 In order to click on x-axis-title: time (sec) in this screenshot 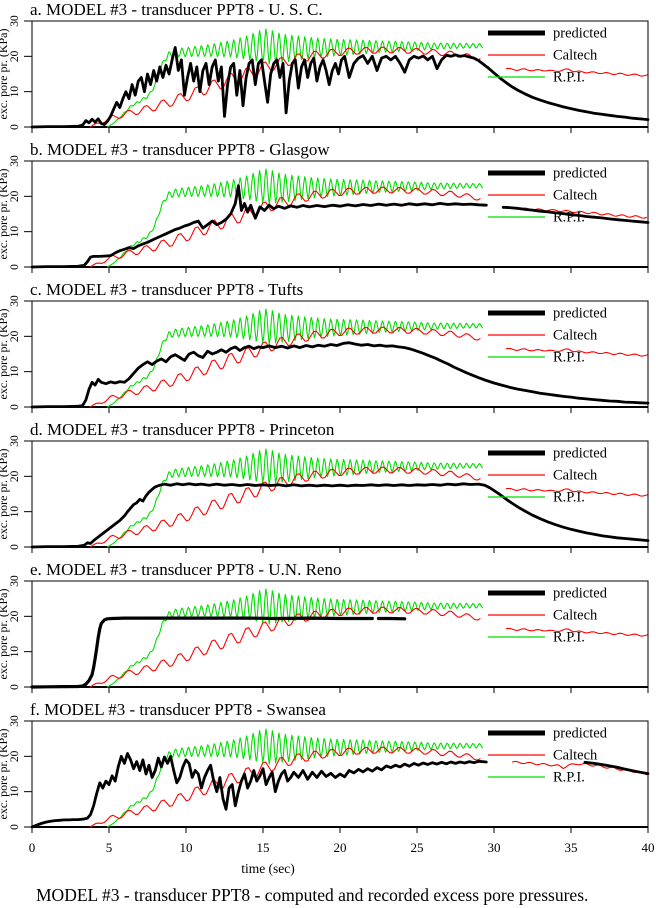, I will do `click(268, 868)`.